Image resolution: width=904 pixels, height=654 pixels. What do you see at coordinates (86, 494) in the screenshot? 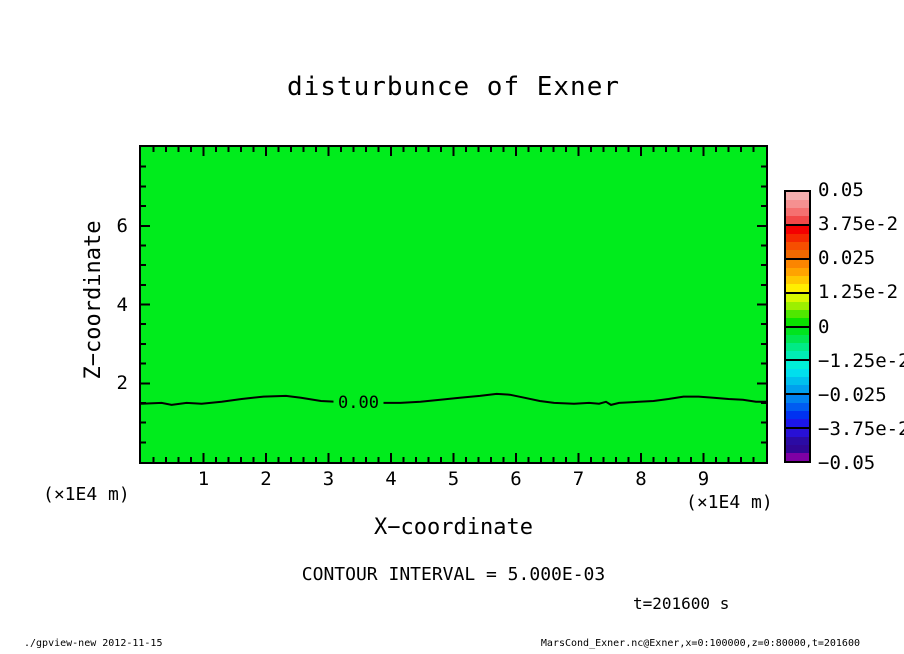
I see `x-unit-label-left: (×1E4 m)` at bounding box center [86, 494].